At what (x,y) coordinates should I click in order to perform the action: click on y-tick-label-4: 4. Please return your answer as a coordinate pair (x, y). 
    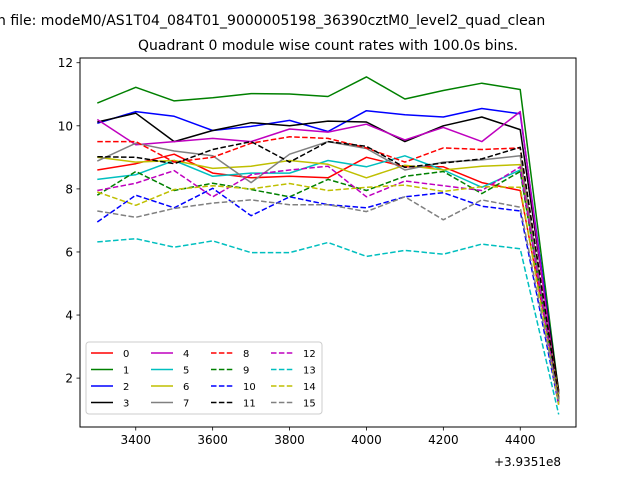
    Looking at the image, I should click on (69, 316).